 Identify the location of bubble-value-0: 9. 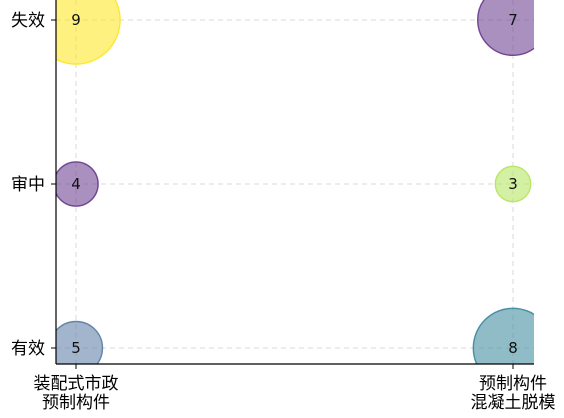
(76, 20).